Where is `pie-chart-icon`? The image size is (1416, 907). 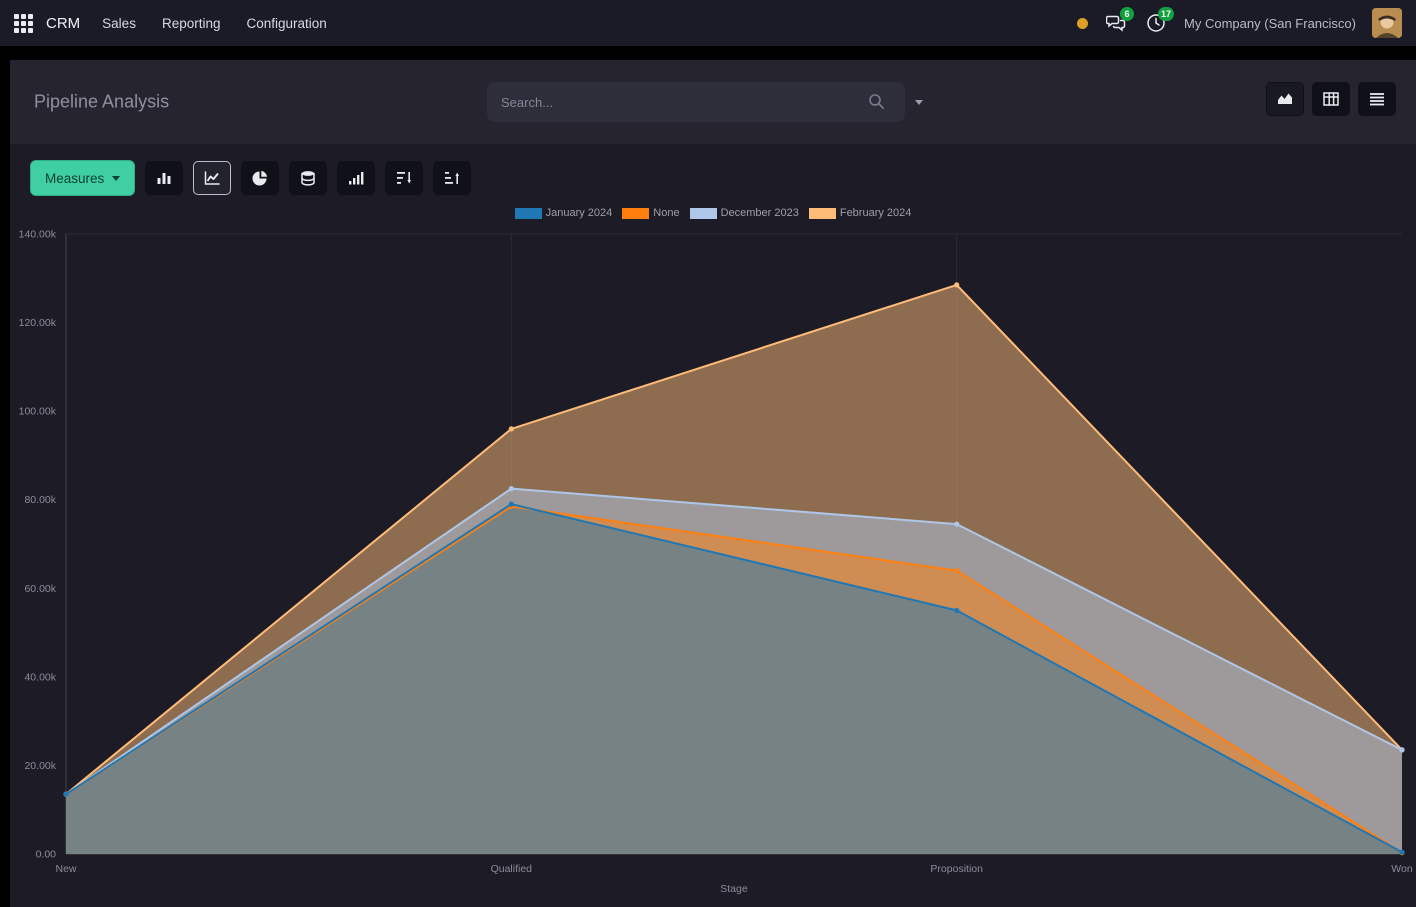
pie-chart-icon is located at coordinates (260, 178).